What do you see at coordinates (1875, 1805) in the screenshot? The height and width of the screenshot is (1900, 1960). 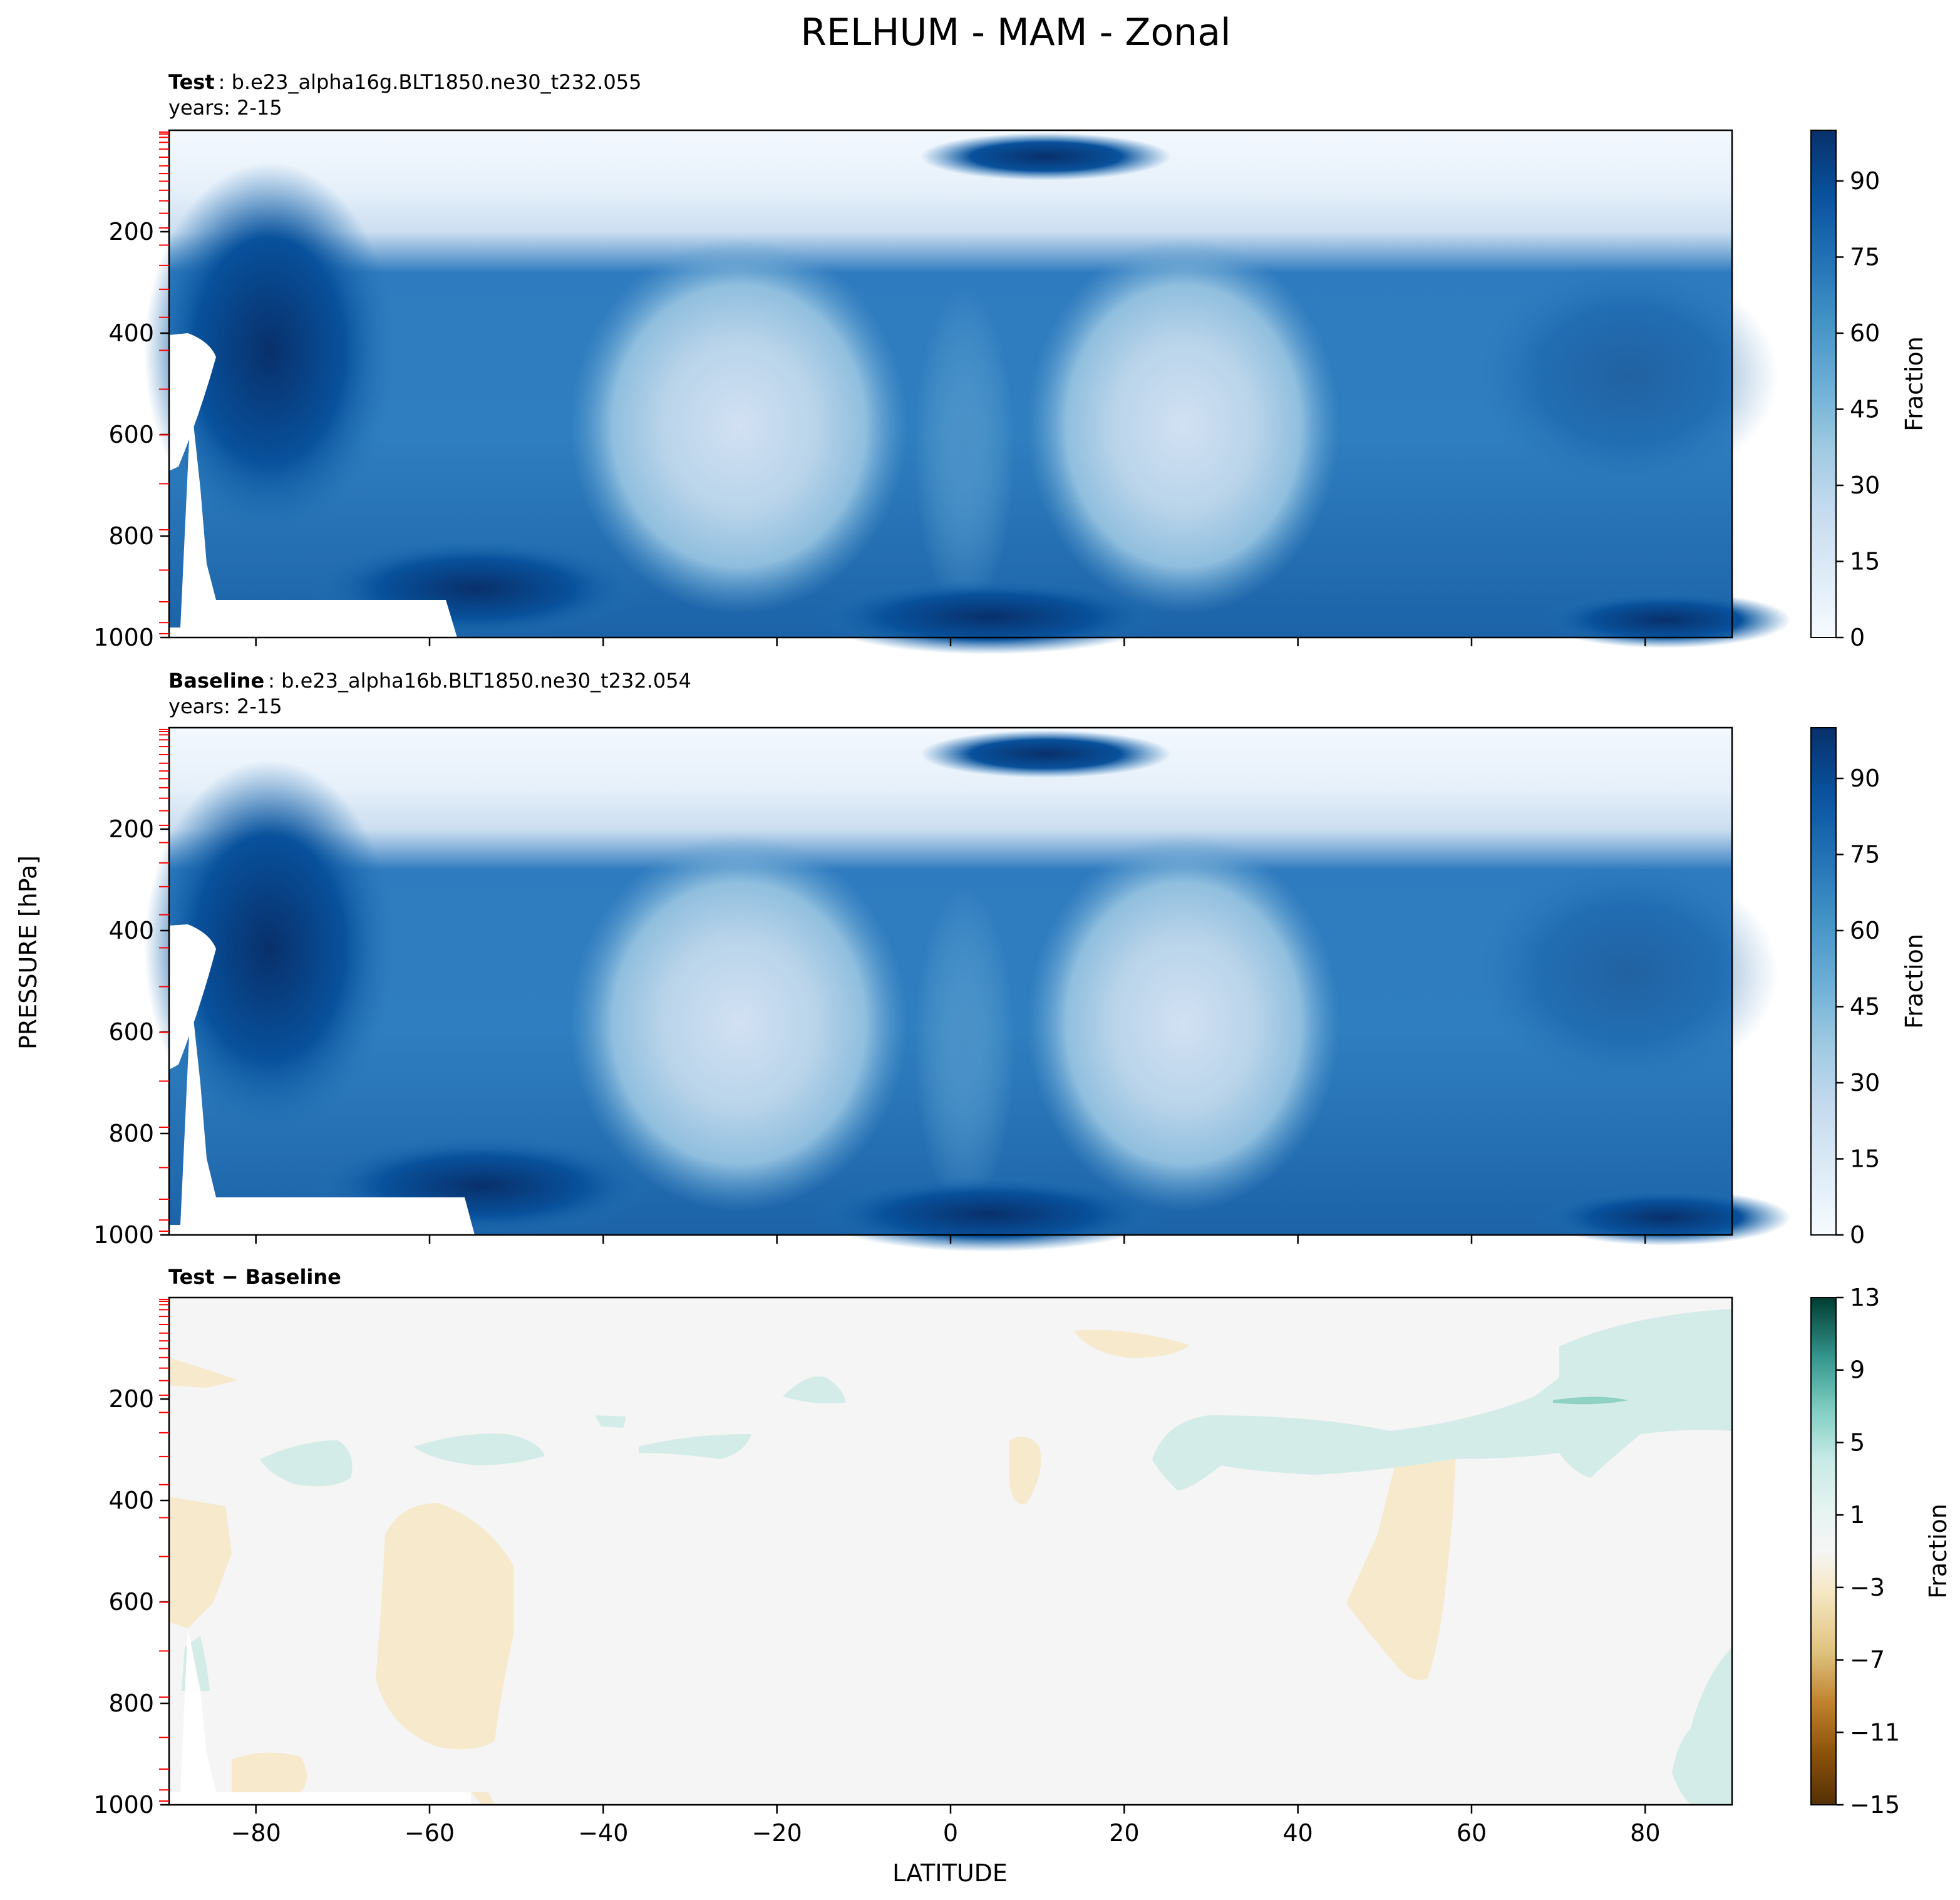 I see `colorbar-tick-label: −15` at bounding box center [1875, 1805].